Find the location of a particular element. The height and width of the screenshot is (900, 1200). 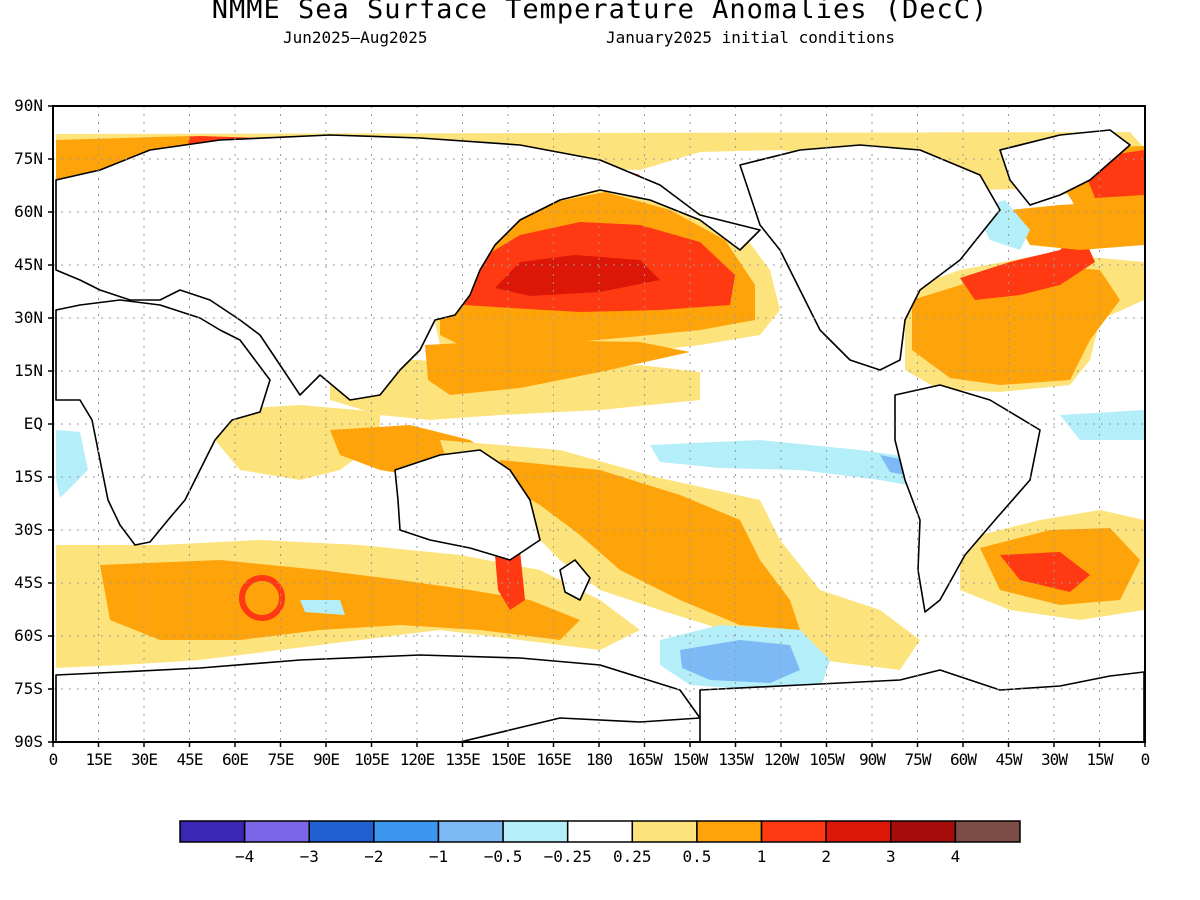

latitude-label: 15S is located at coordinates (28, 476).